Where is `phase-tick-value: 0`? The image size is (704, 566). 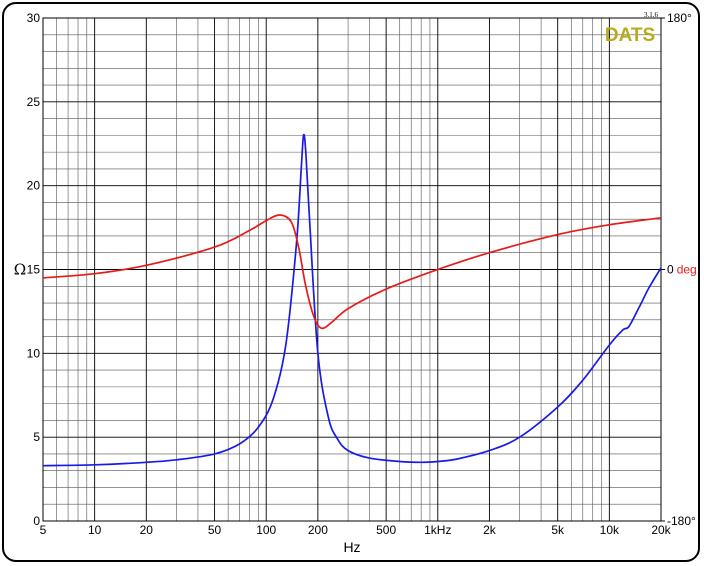 phase-tick-value: 0 is located at coordinates (670, 270).